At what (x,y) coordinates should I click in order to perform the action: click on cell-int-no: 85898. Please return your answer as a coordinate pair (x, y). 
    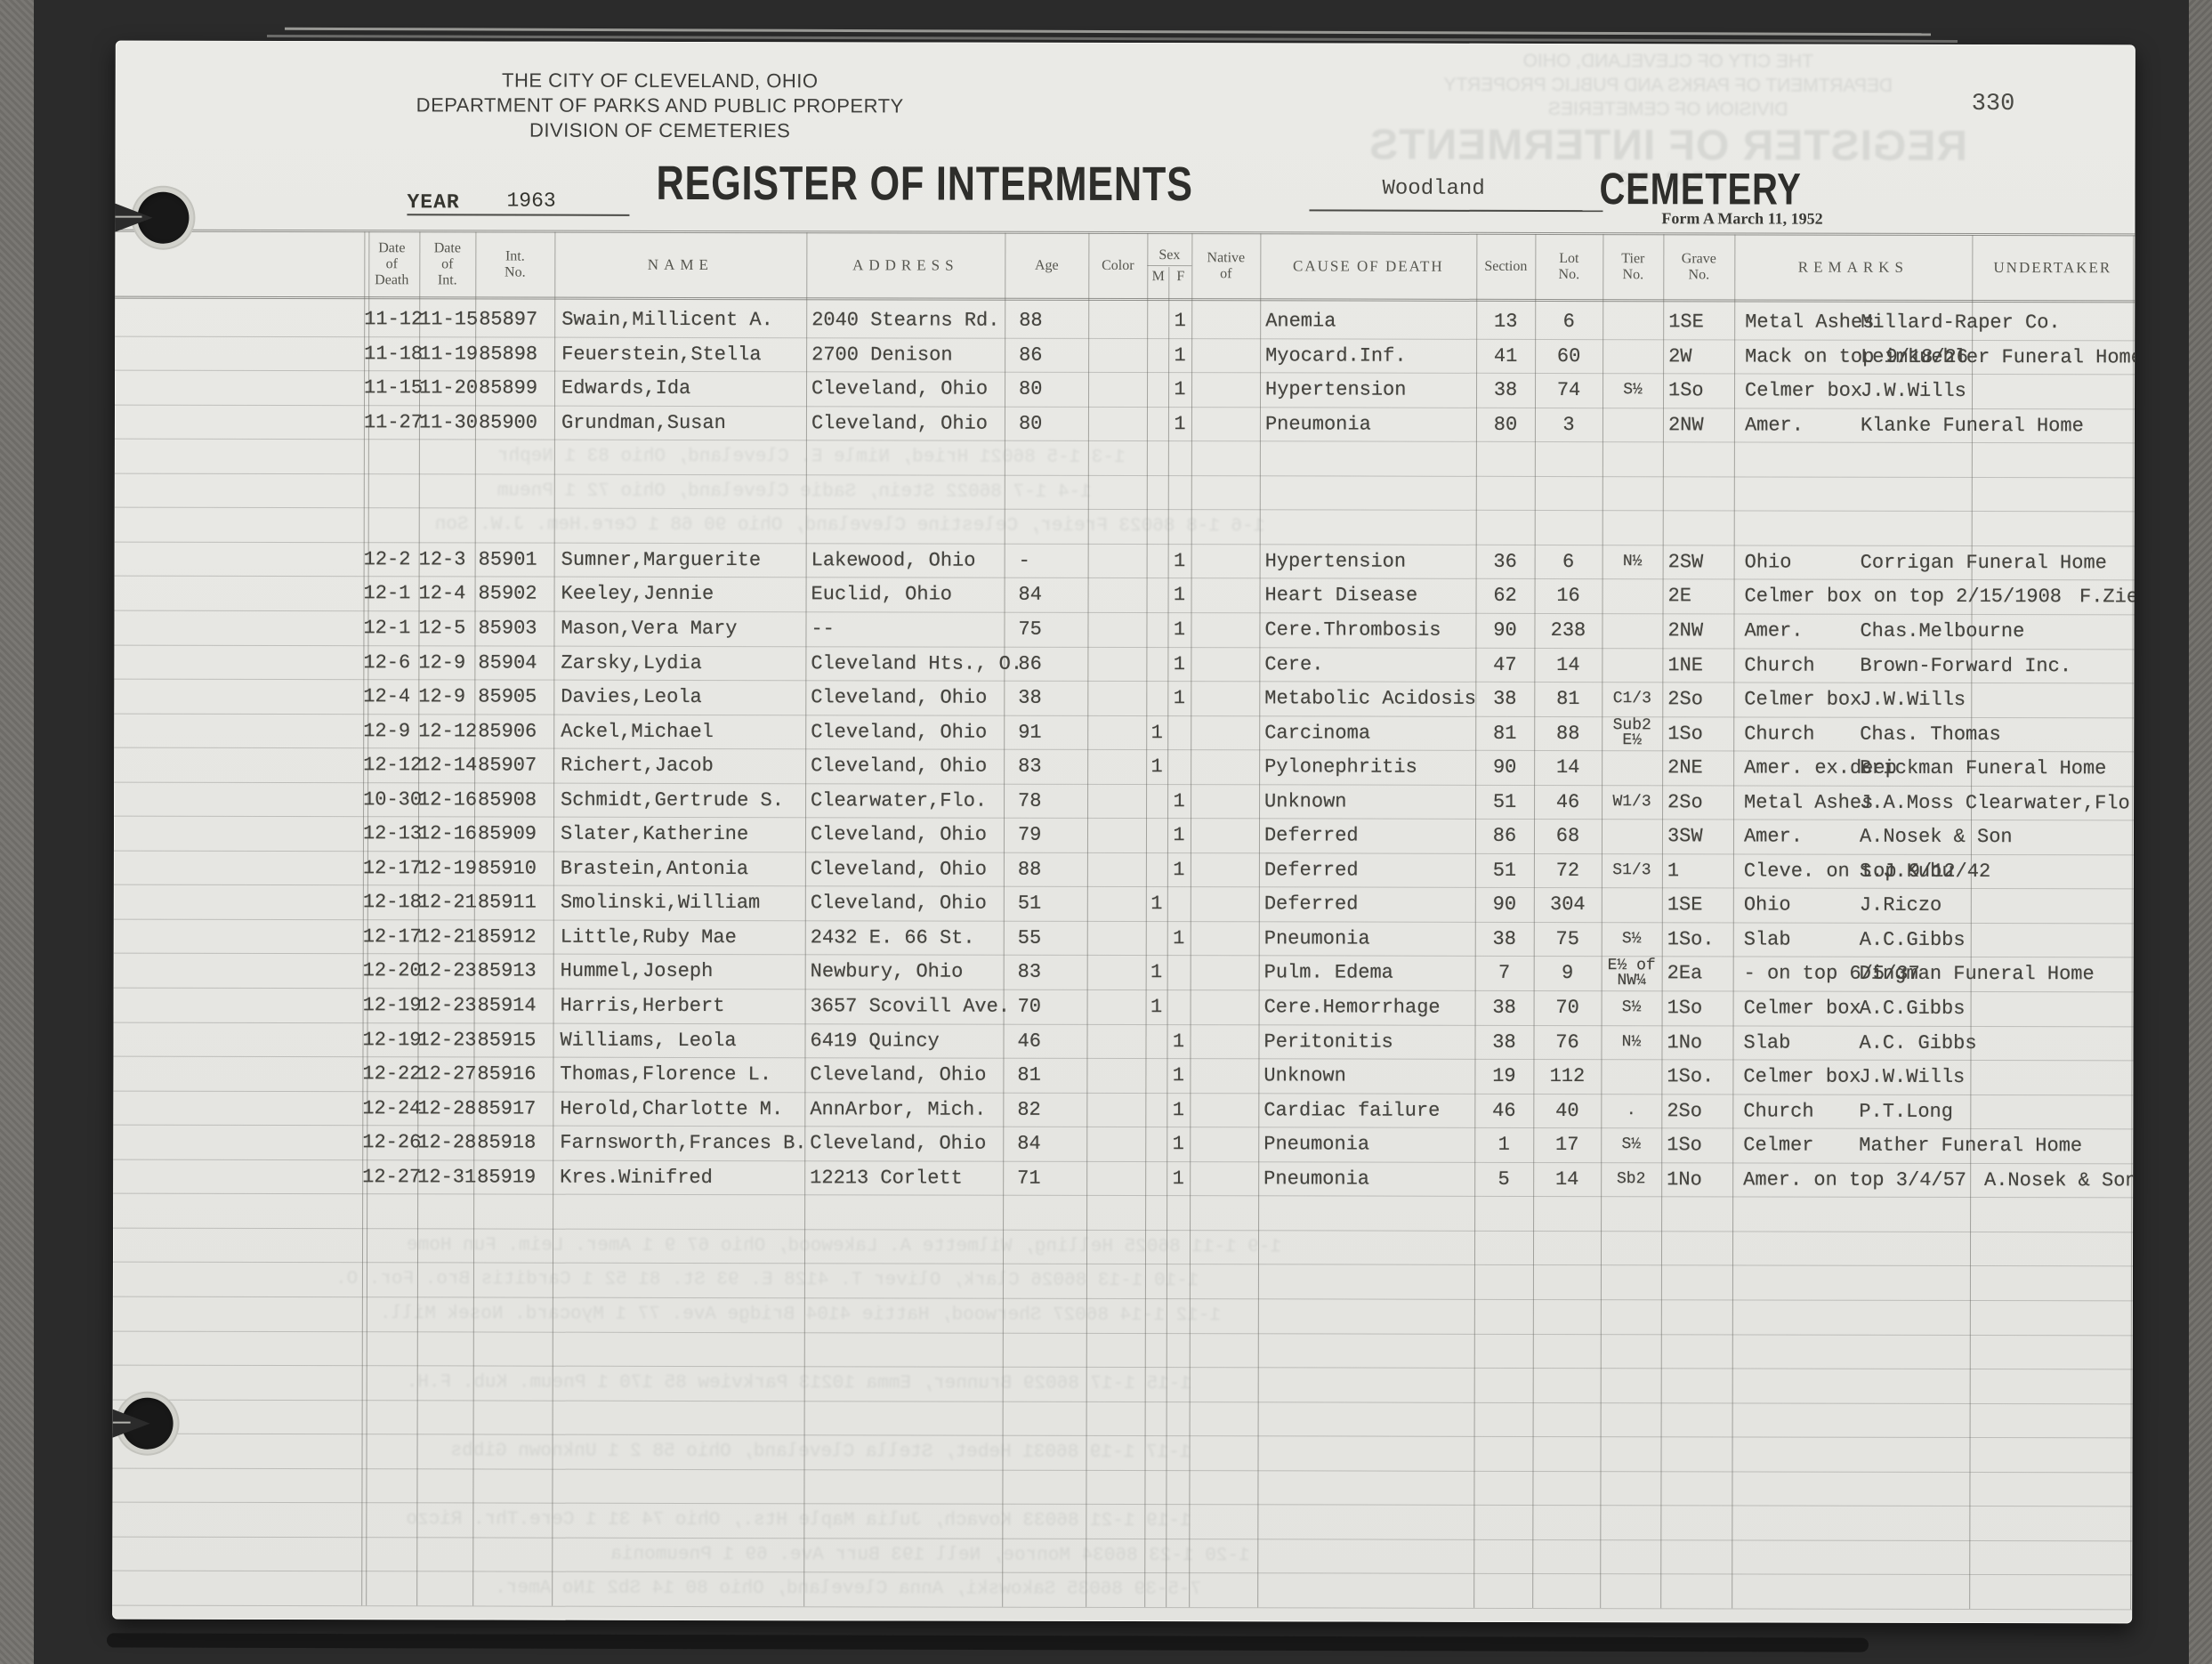
    Looking at the image, I should click on (509, 354).